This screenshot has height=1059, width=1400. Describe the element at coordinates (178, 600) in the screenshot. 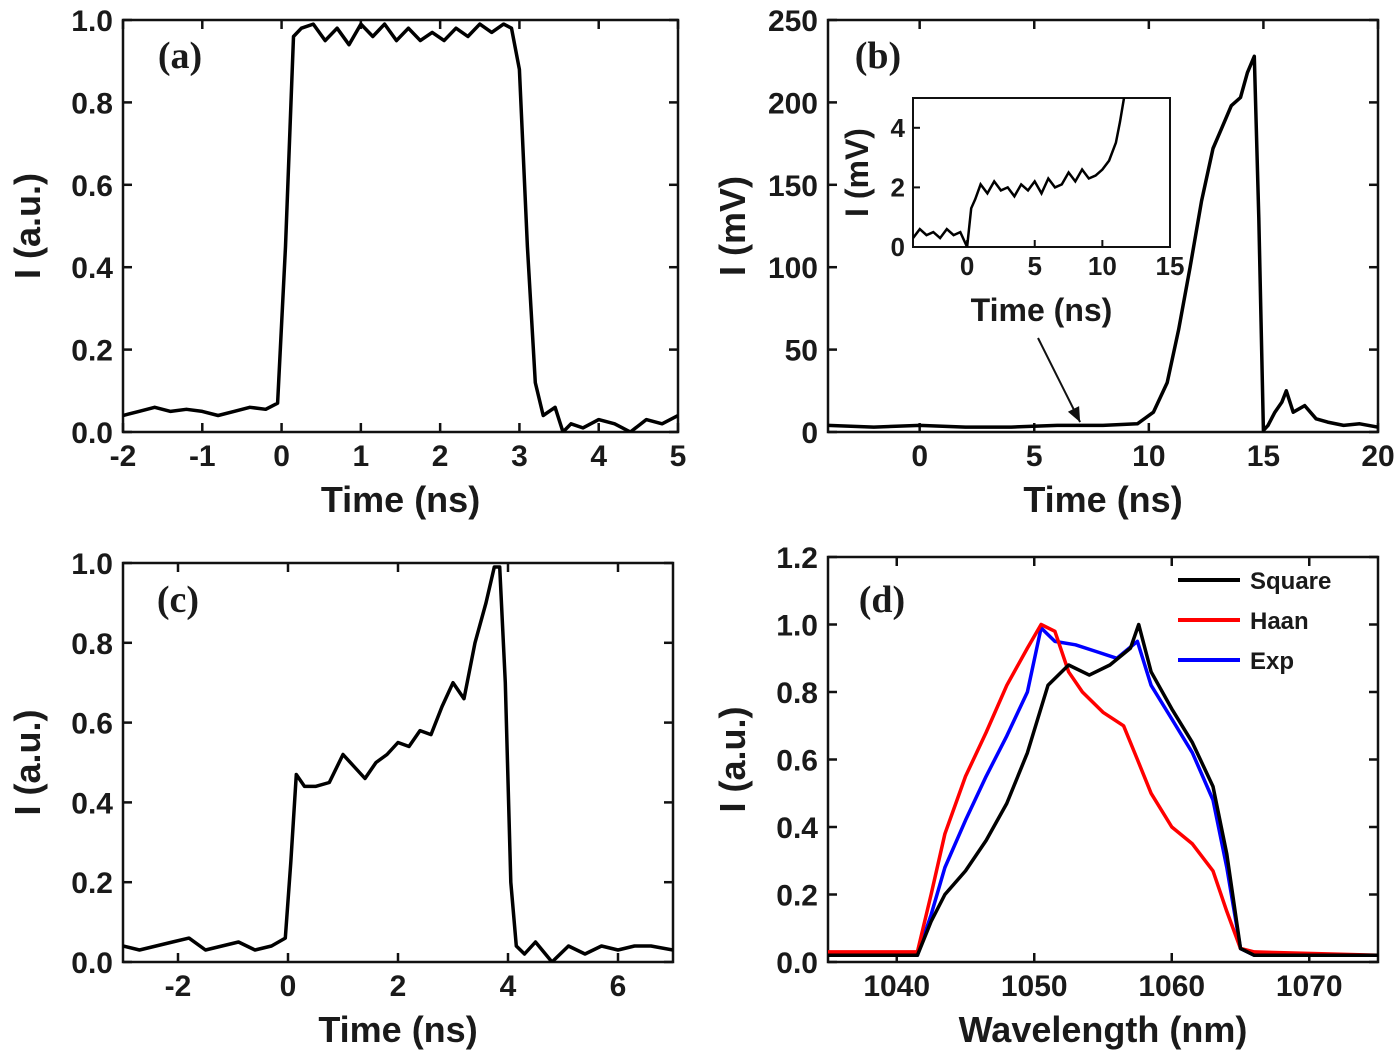

I see `panel-label: (c)` at that location.